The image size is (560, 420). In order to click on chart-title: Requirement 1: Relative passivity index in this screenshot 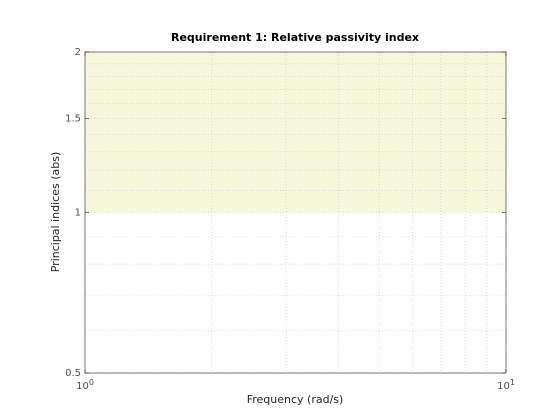, I will do `click(295, 37)`.